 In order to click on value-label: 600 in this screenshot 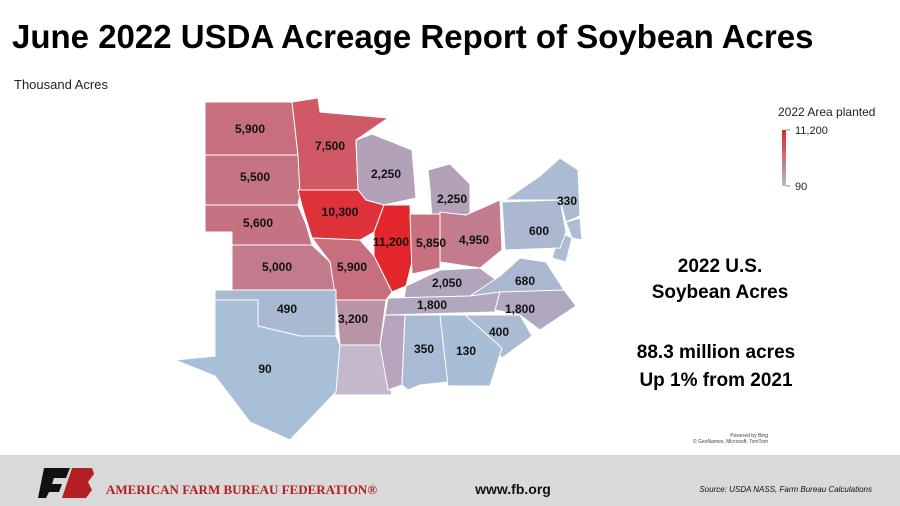, I will do `click(539, 231)`.